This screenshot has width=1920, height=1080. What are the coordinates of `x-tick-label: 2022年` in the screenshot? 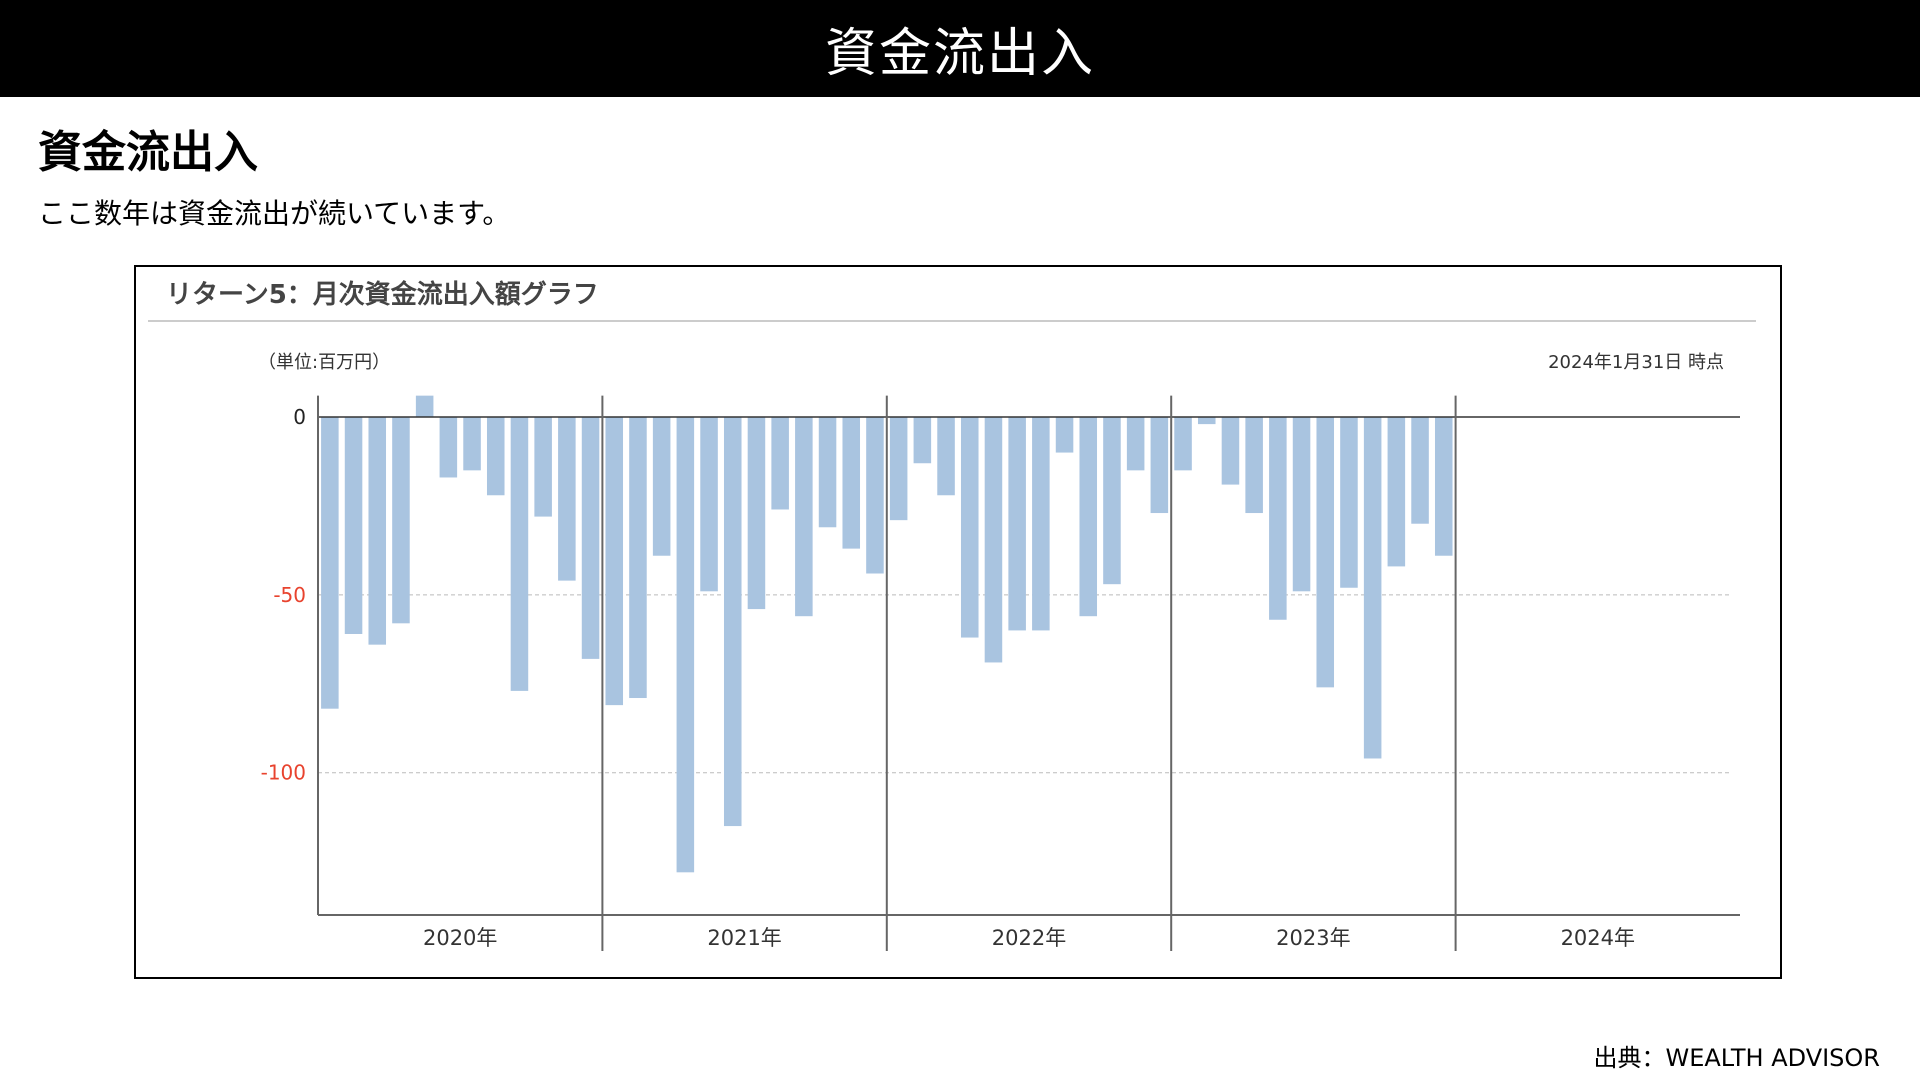 It's located at (1029, 938).